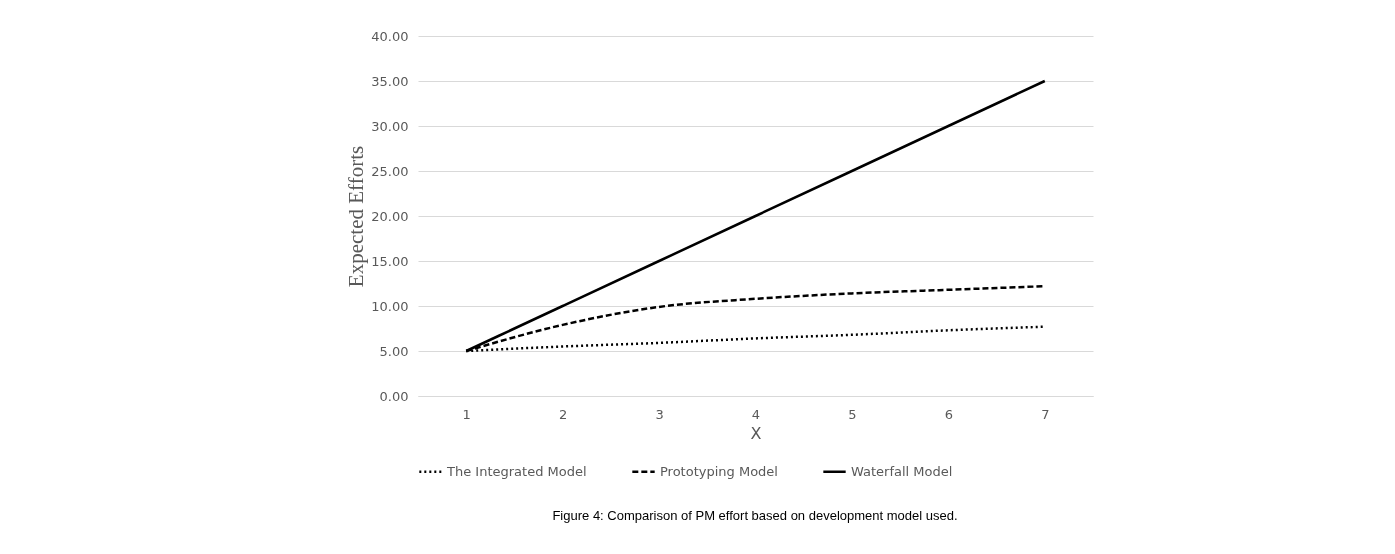 This screenshot has width=1395, height=554. What do you see at coordinates (390, 126) in the screenshot?
I see `y-tick-label: 30.00` at bounding box center [390, 126].